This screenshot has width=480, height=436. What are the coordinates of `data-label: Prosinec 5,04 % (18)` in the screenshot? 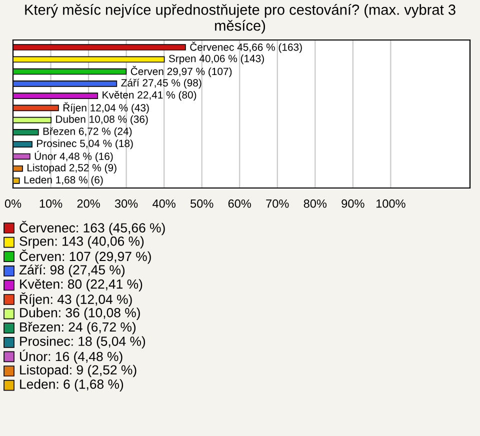 It's located at (85, 144).